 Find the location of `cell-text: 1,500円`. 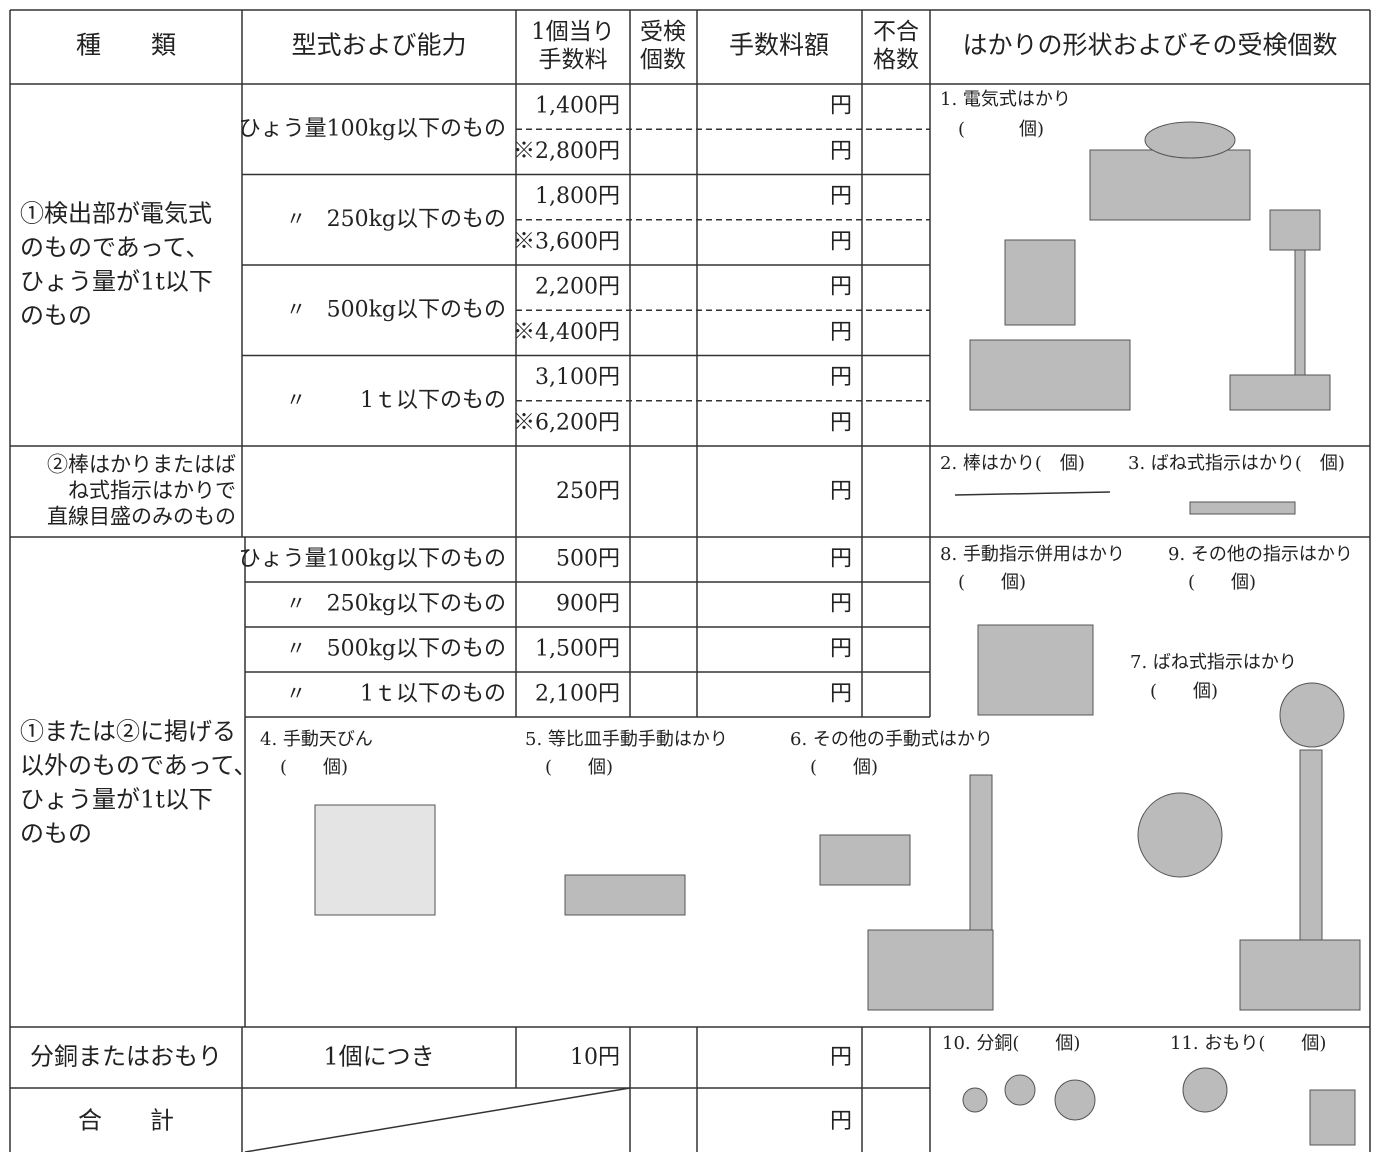

cell-text: 1,500円 is located at coordinates (577, 649).